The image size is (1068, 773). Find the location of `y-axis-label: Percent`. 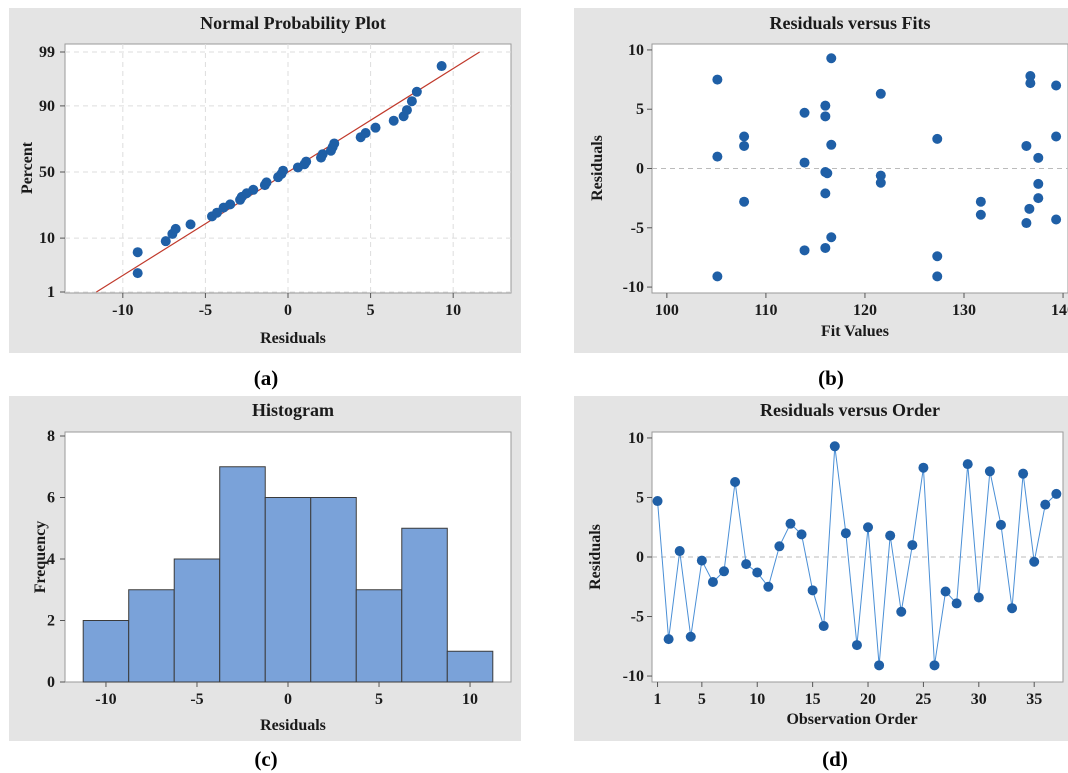

y-axis-label: Percent is located at coordinates (27, 167).